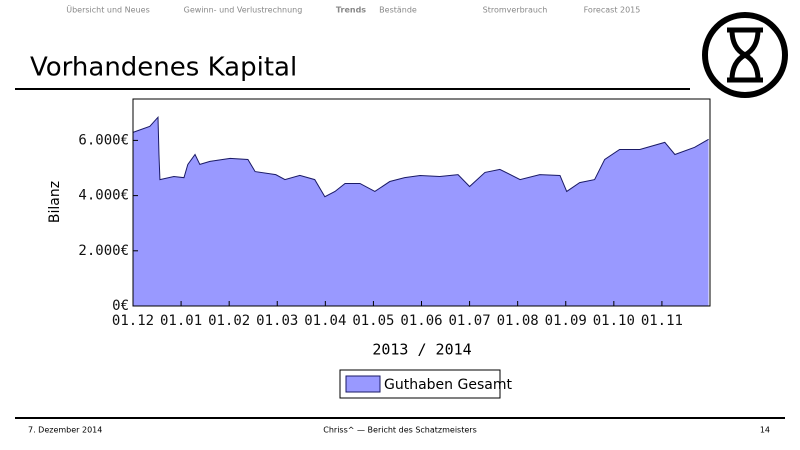 The image size is (800, 450). What do you see at coordinates (421, 350) in the screenshot?
I see `x-axis-label: 2013 / 2014` at bounding box center [421, 350].